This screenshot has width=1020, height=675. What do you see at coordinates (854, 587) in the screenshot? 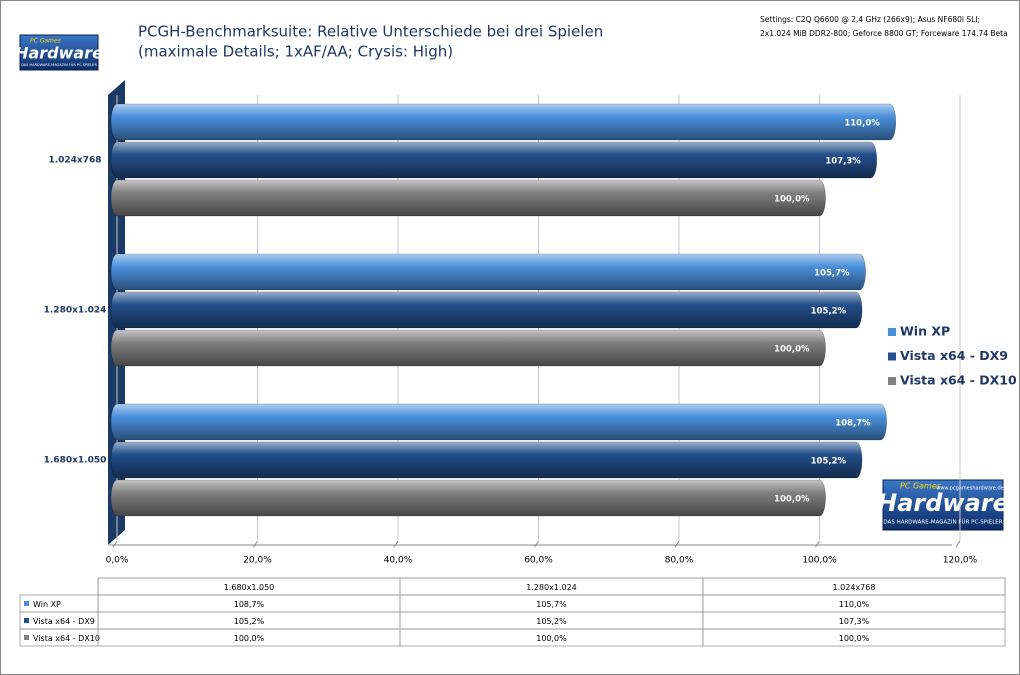
I see `table-header: 1.024x768` at bounding box center [854, 587].